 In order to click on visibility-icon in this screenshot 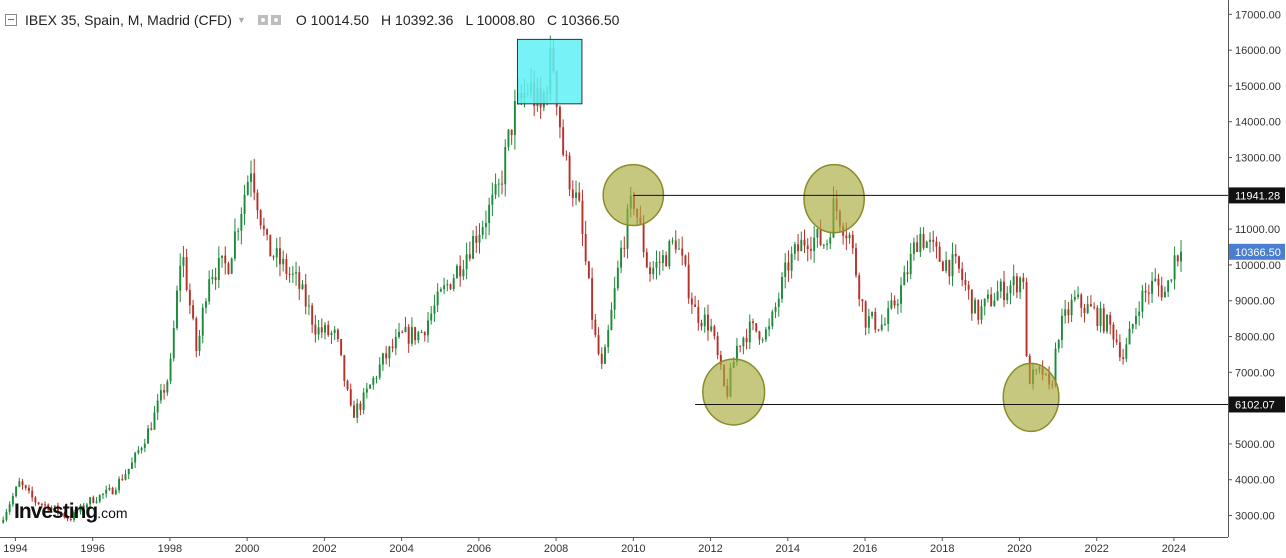, I will do `click(262, 20)`.